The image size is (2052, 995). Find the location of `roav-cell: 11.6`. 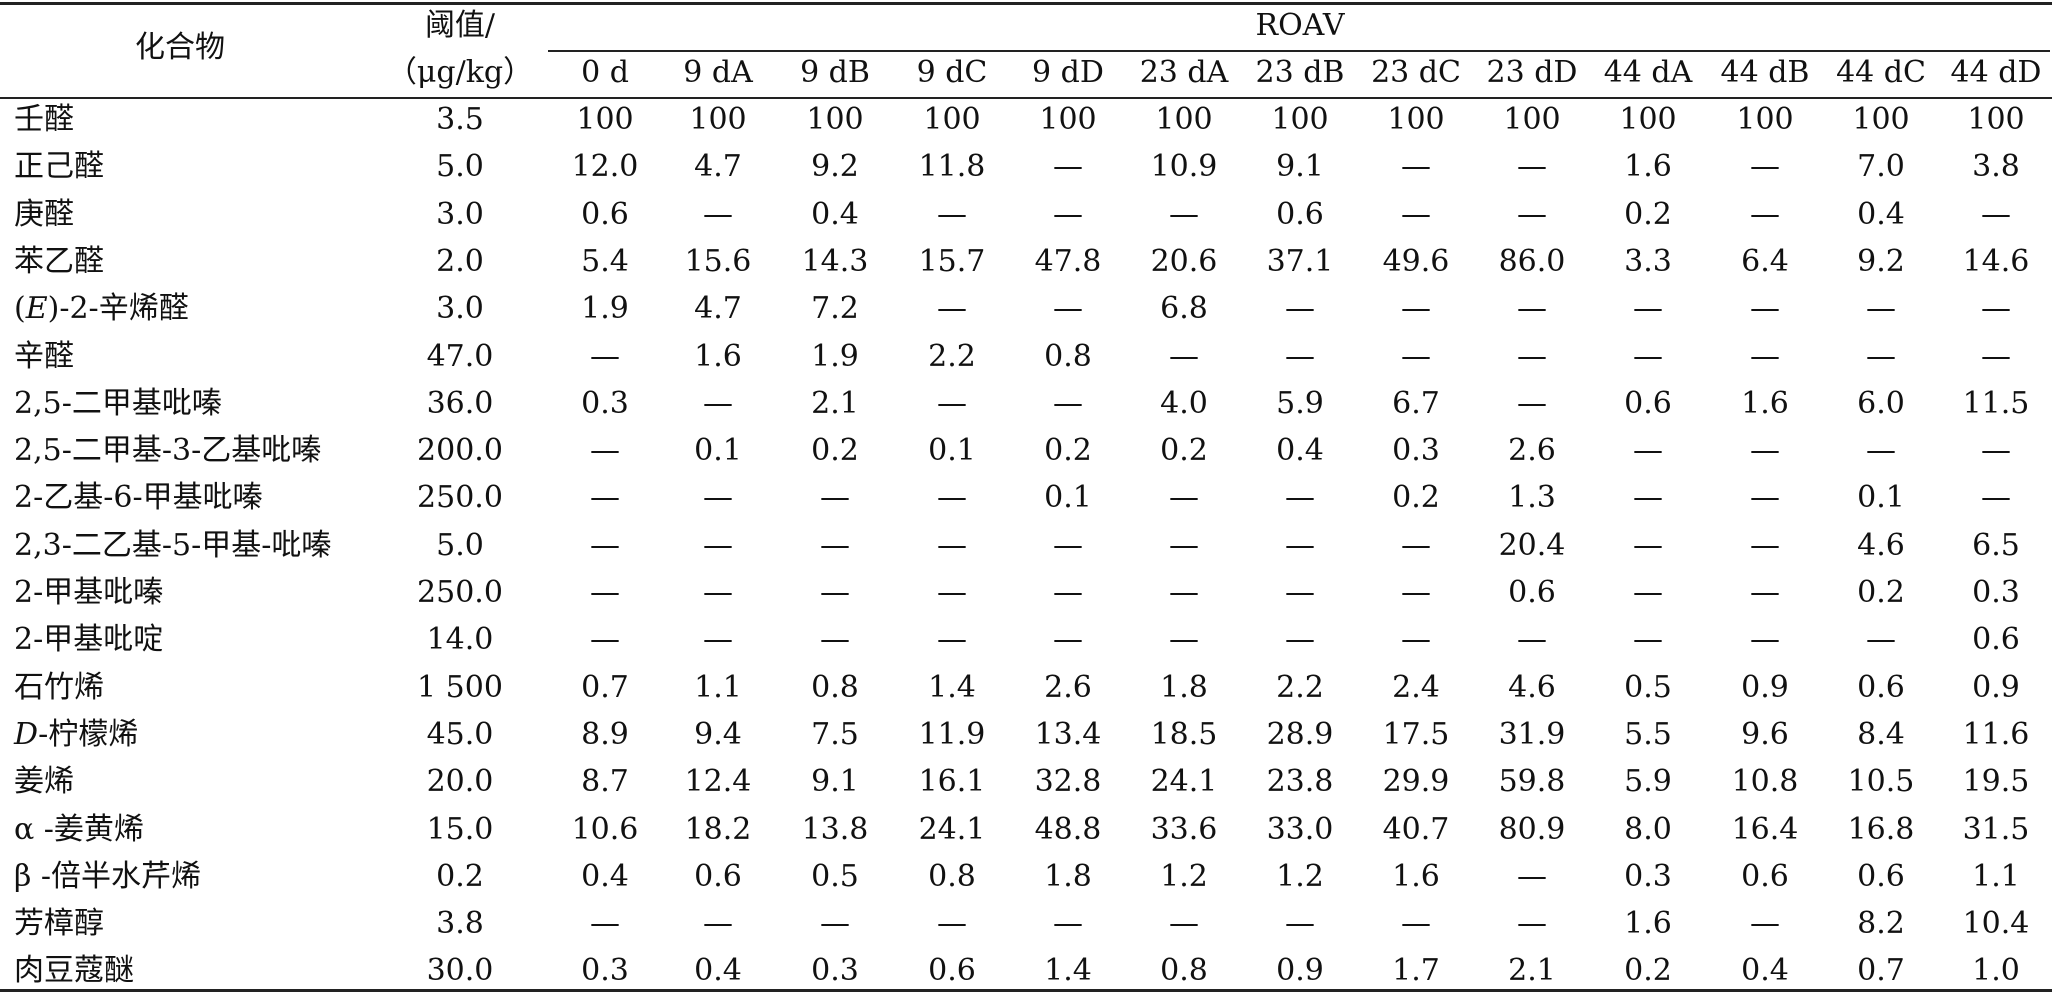

roav-cell: 11.6 is located at coordinates (1996, 734).